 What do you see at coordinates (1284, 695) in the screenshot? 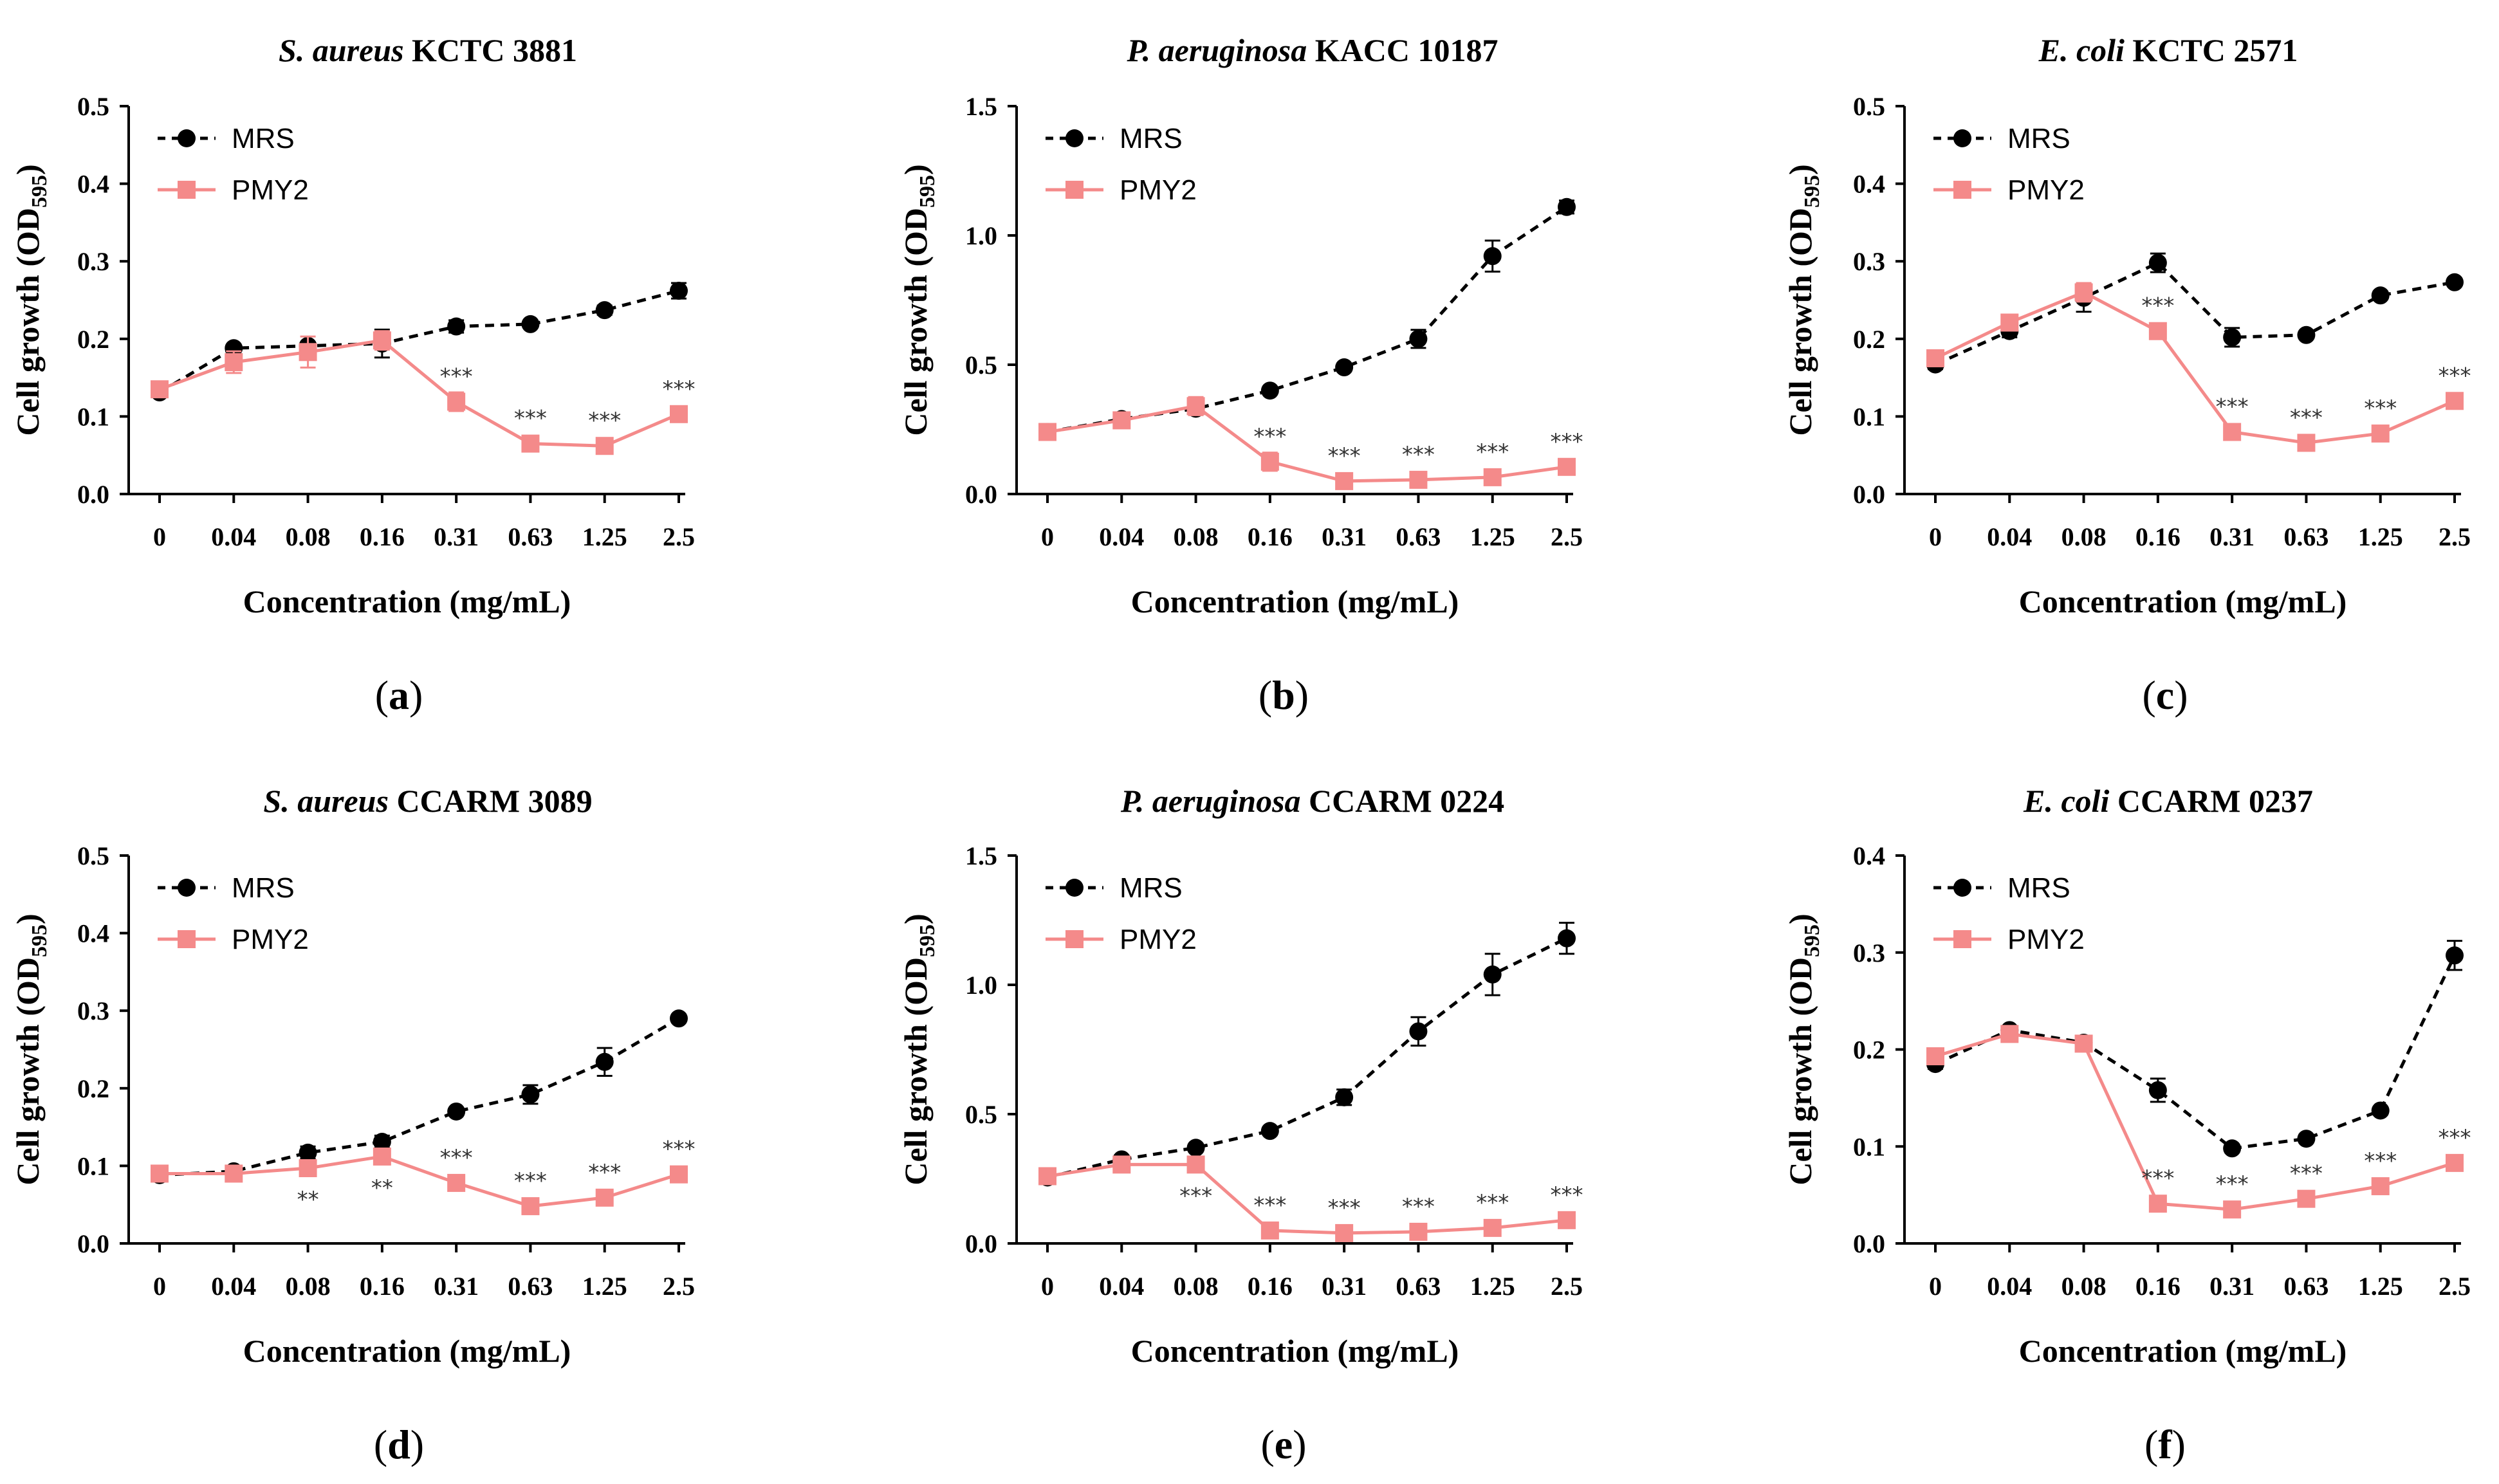
I see `panel-label: (b)` at bounding box center [1284, 695].